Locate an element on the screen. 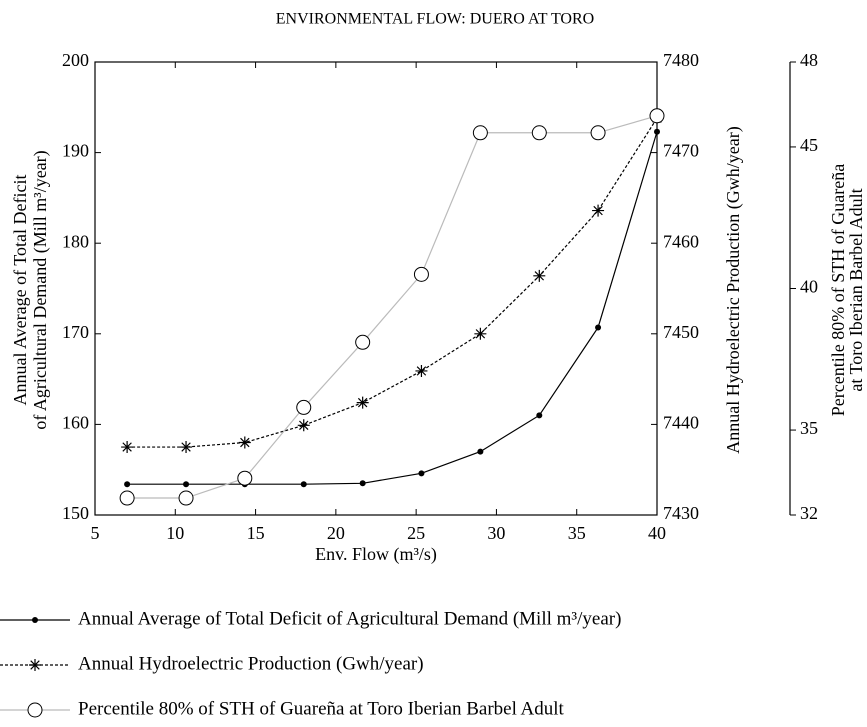 The image size is (867, 727). x-tick-label: 5 is located at coordinates (95, 533).